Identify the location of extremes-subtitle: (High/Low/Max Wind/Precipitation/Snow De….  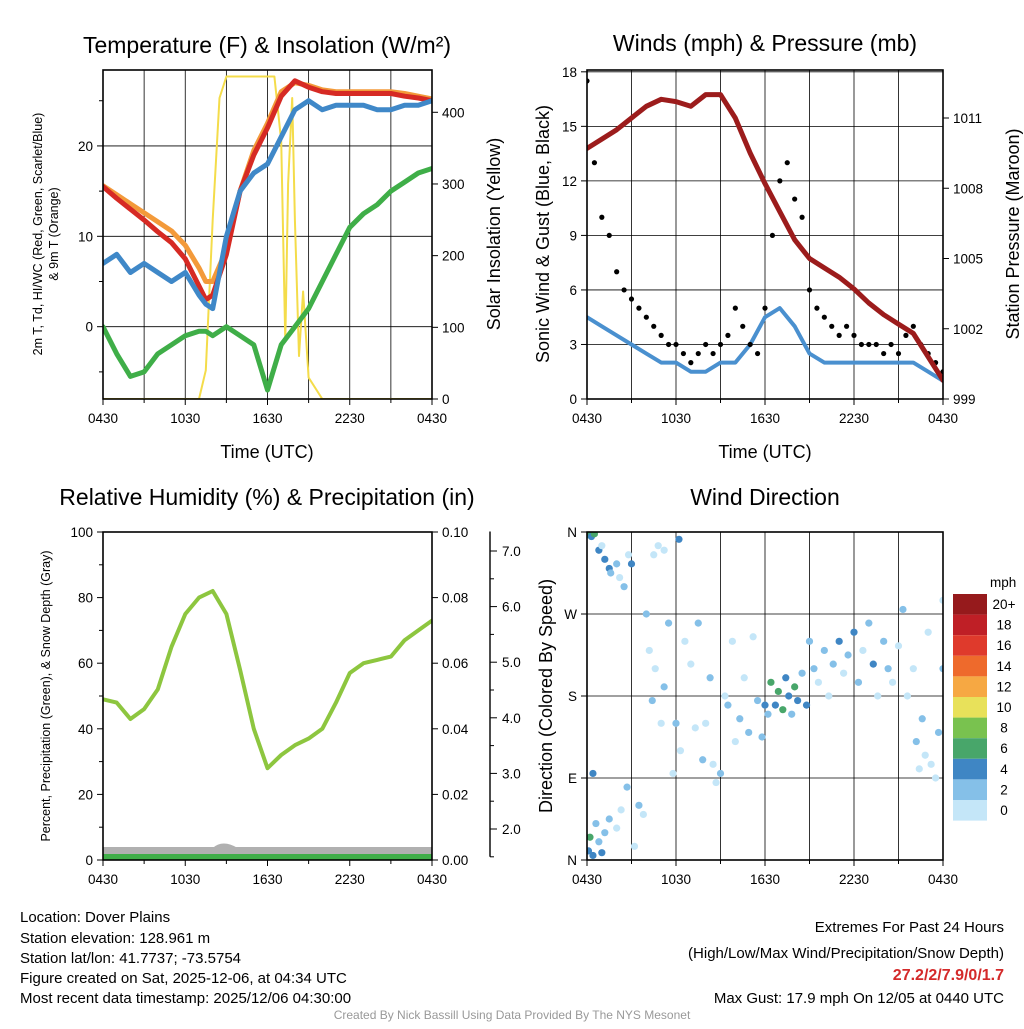
(846, 953).